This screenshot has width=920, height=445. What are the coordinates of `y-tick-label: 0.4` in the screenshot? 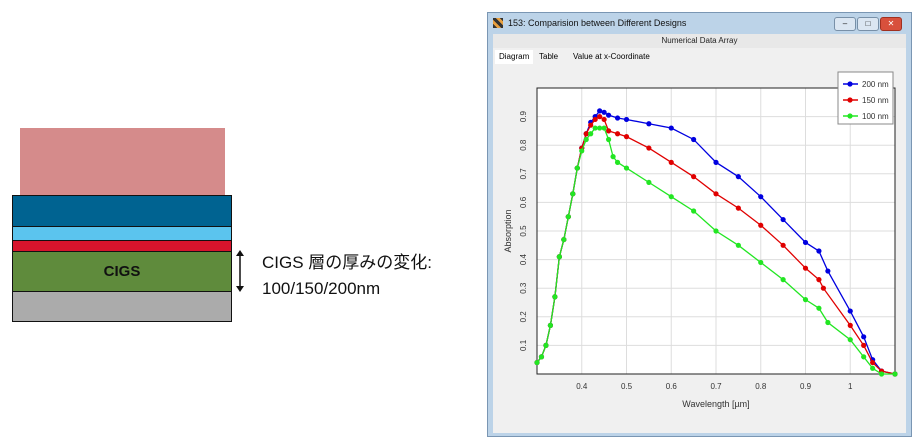 It's located at (523, 259).